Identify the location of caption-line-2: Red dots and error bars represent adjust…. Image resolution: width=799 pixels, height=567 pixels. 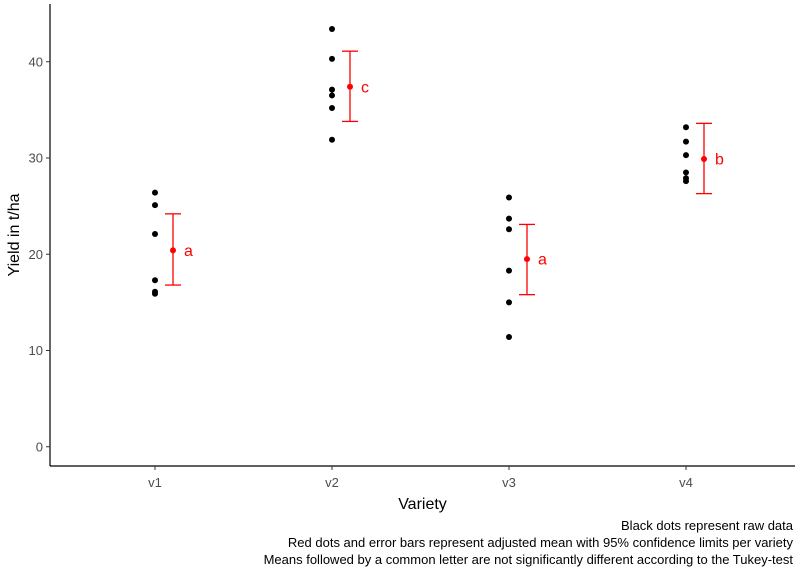
(540, 542).